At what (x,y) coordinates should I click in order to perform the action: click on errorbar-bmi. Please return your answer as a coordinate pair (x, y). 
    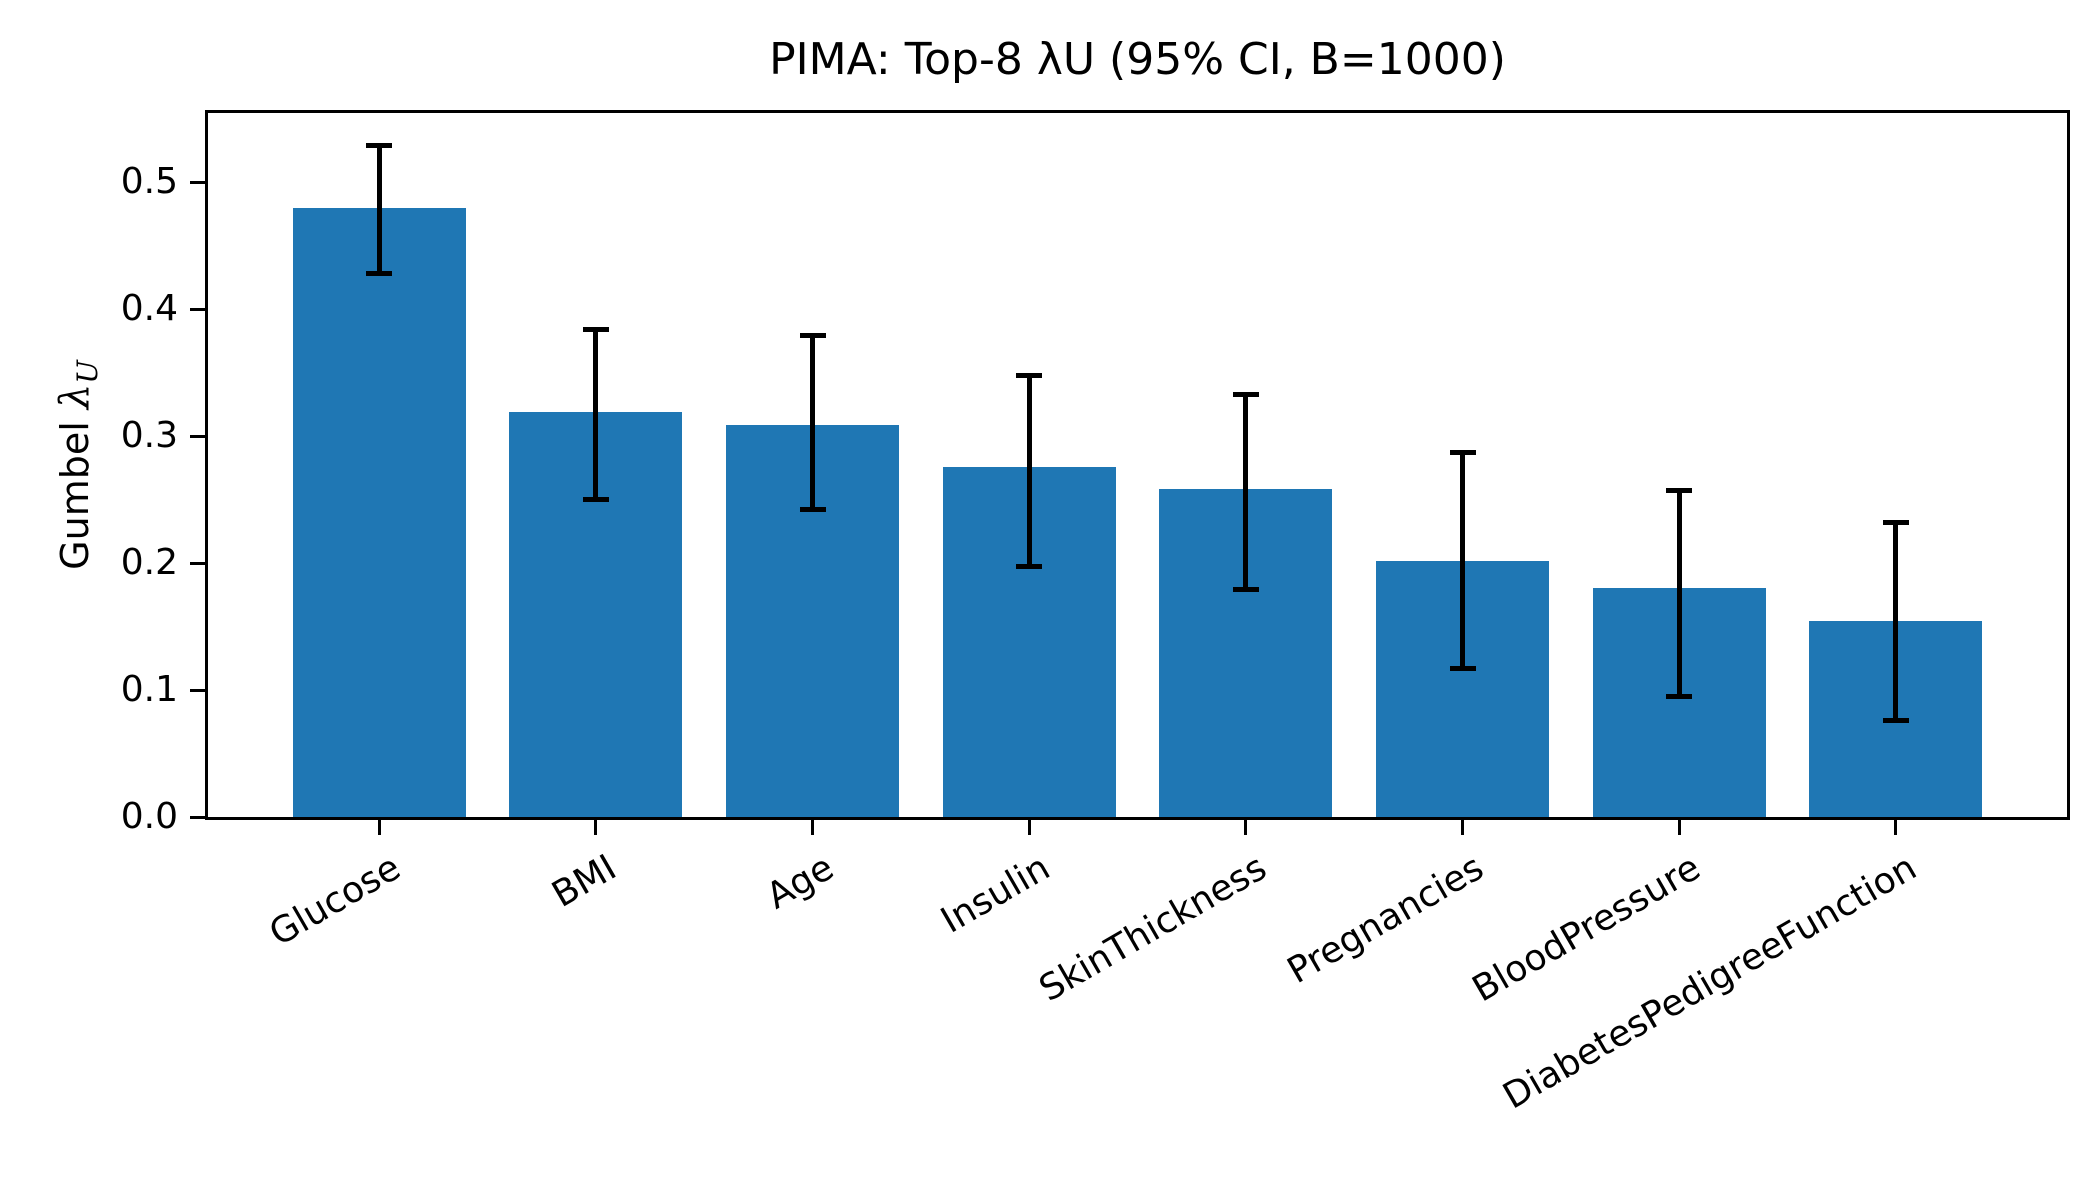
    Looking at the image, I should click on (596, 414).